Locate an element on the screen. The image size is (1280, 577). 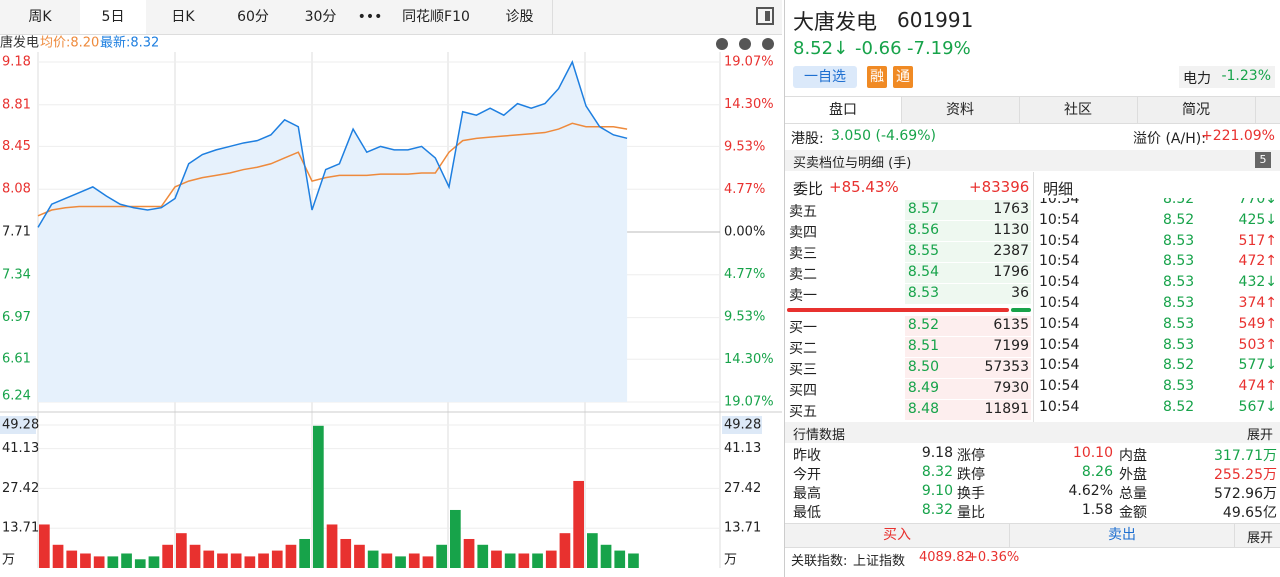
quote-label: 最低 is located at coordinates (807, 513).